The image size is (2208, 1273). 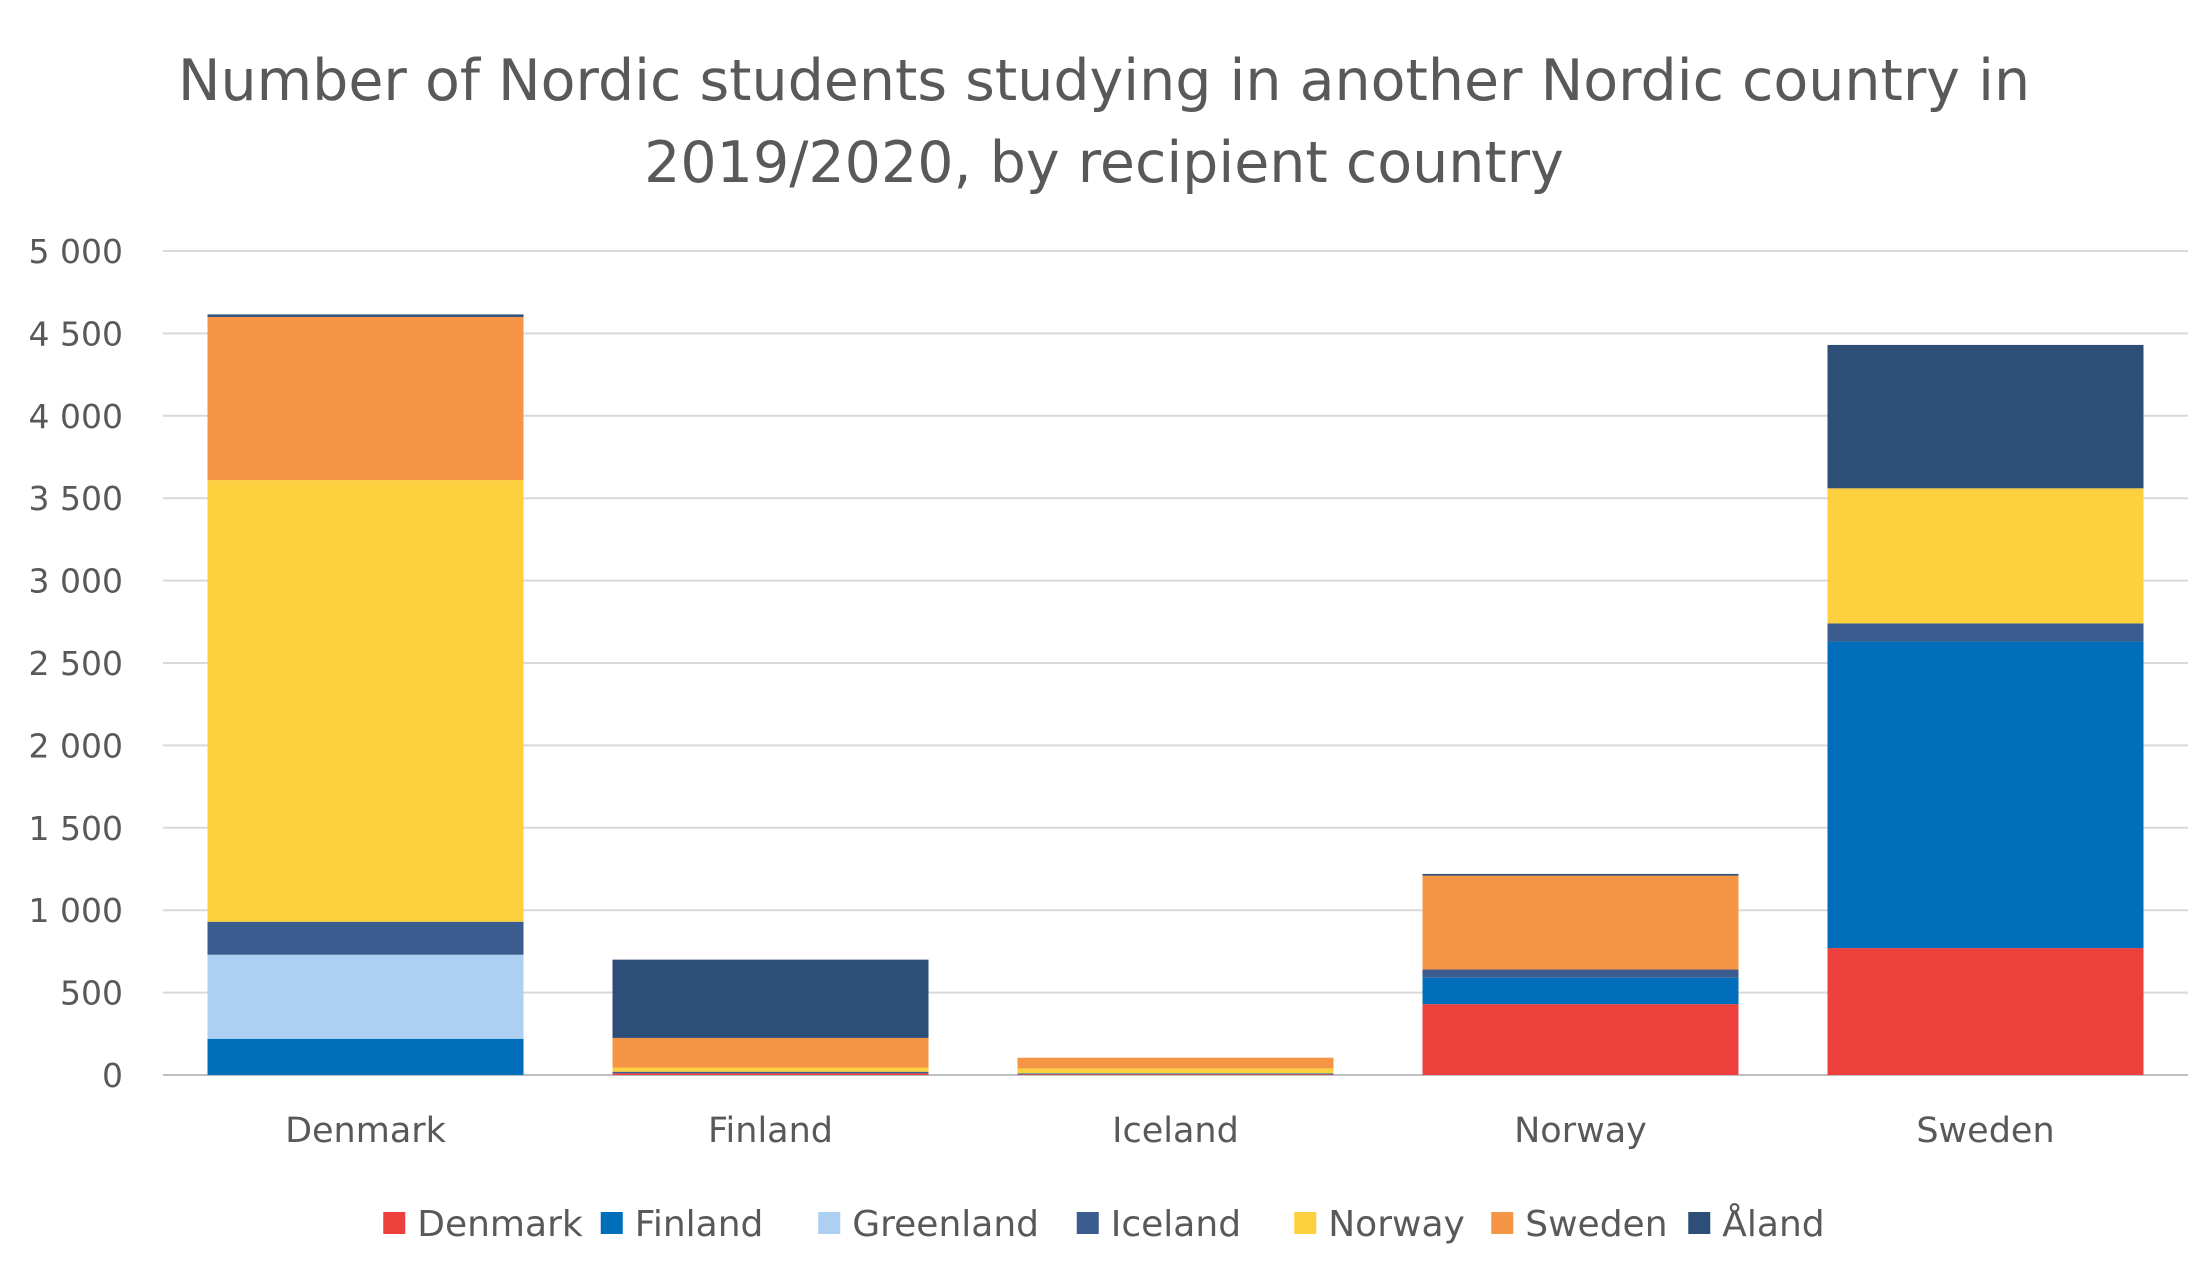 What do you see at coordinates (76, 745) in the screenshot?
I see `y-tick-label: 2 000` at bounding box center [76, 745].